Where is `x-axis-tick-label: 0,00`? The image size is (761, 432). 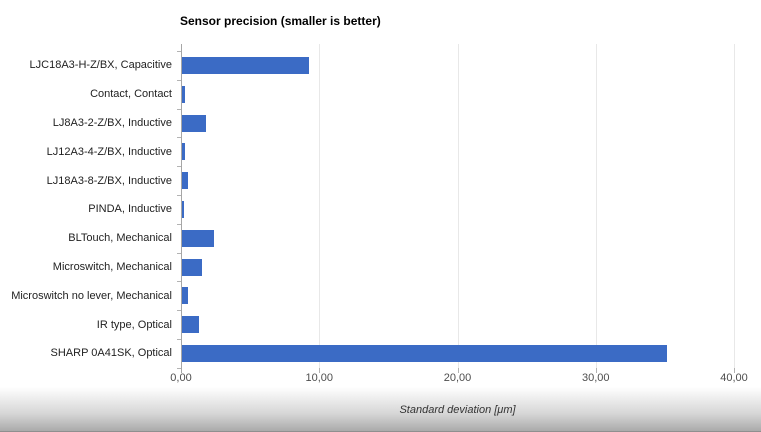 x-axis-tick-label: 0,00 is located at coordinates (181, 378).